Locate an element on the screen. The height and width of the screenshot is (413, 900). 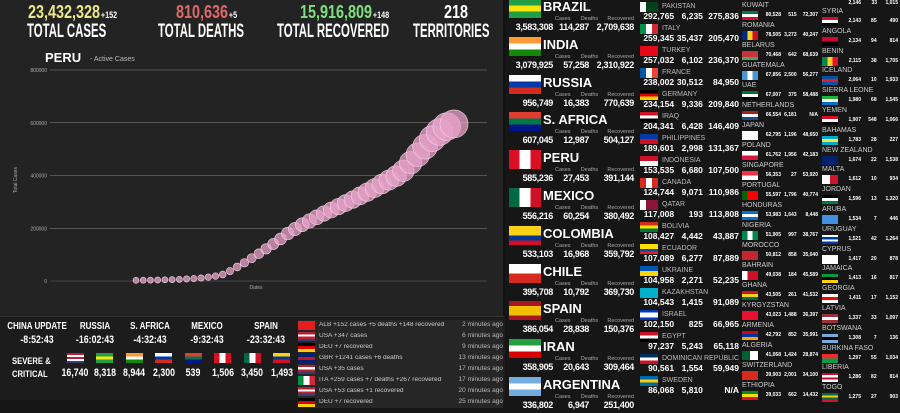
deaths-header: Deaths is located at coordinates (589, 132).